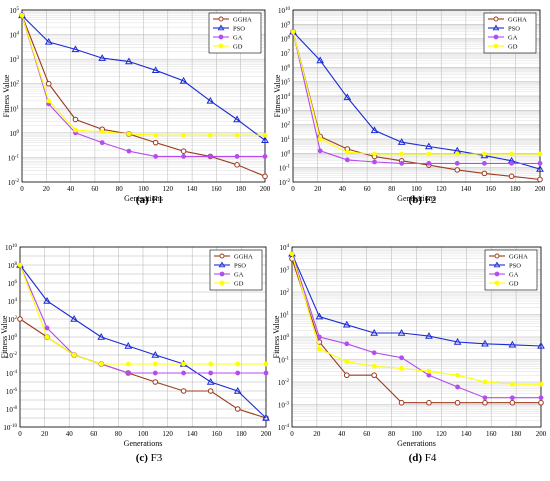 The width and height of the screenshot is (550, 481). What do you see at coordinates (10, 428) in the screenshot?
I see `y-tick-label: 10⁻¹⁰` at bounding box center [10, 428].